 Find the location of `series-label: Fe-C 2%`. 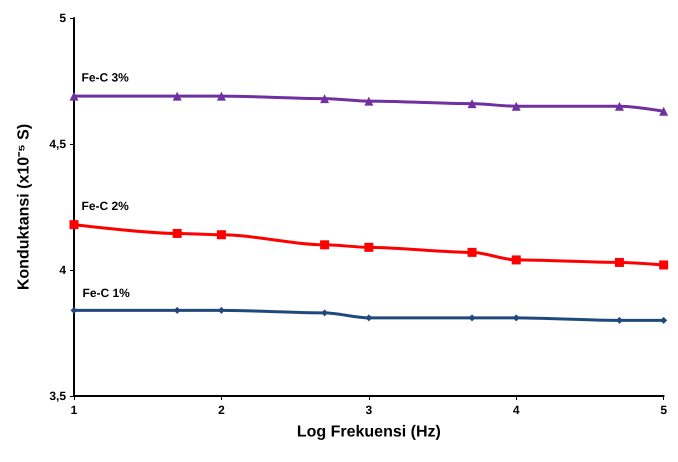

series-label: Fe-C 2% is located at coordinates (106, 206).